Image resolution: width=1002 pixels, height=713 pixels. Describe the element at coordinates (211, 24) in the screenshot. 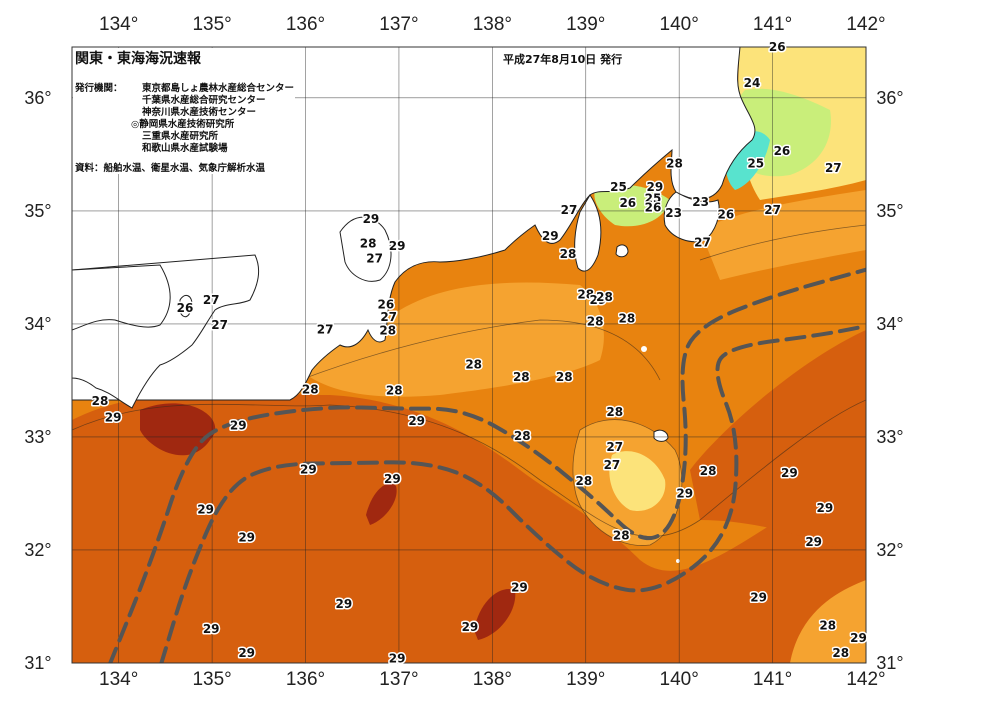

I see `longitude-tick-top: 135°` at that location.